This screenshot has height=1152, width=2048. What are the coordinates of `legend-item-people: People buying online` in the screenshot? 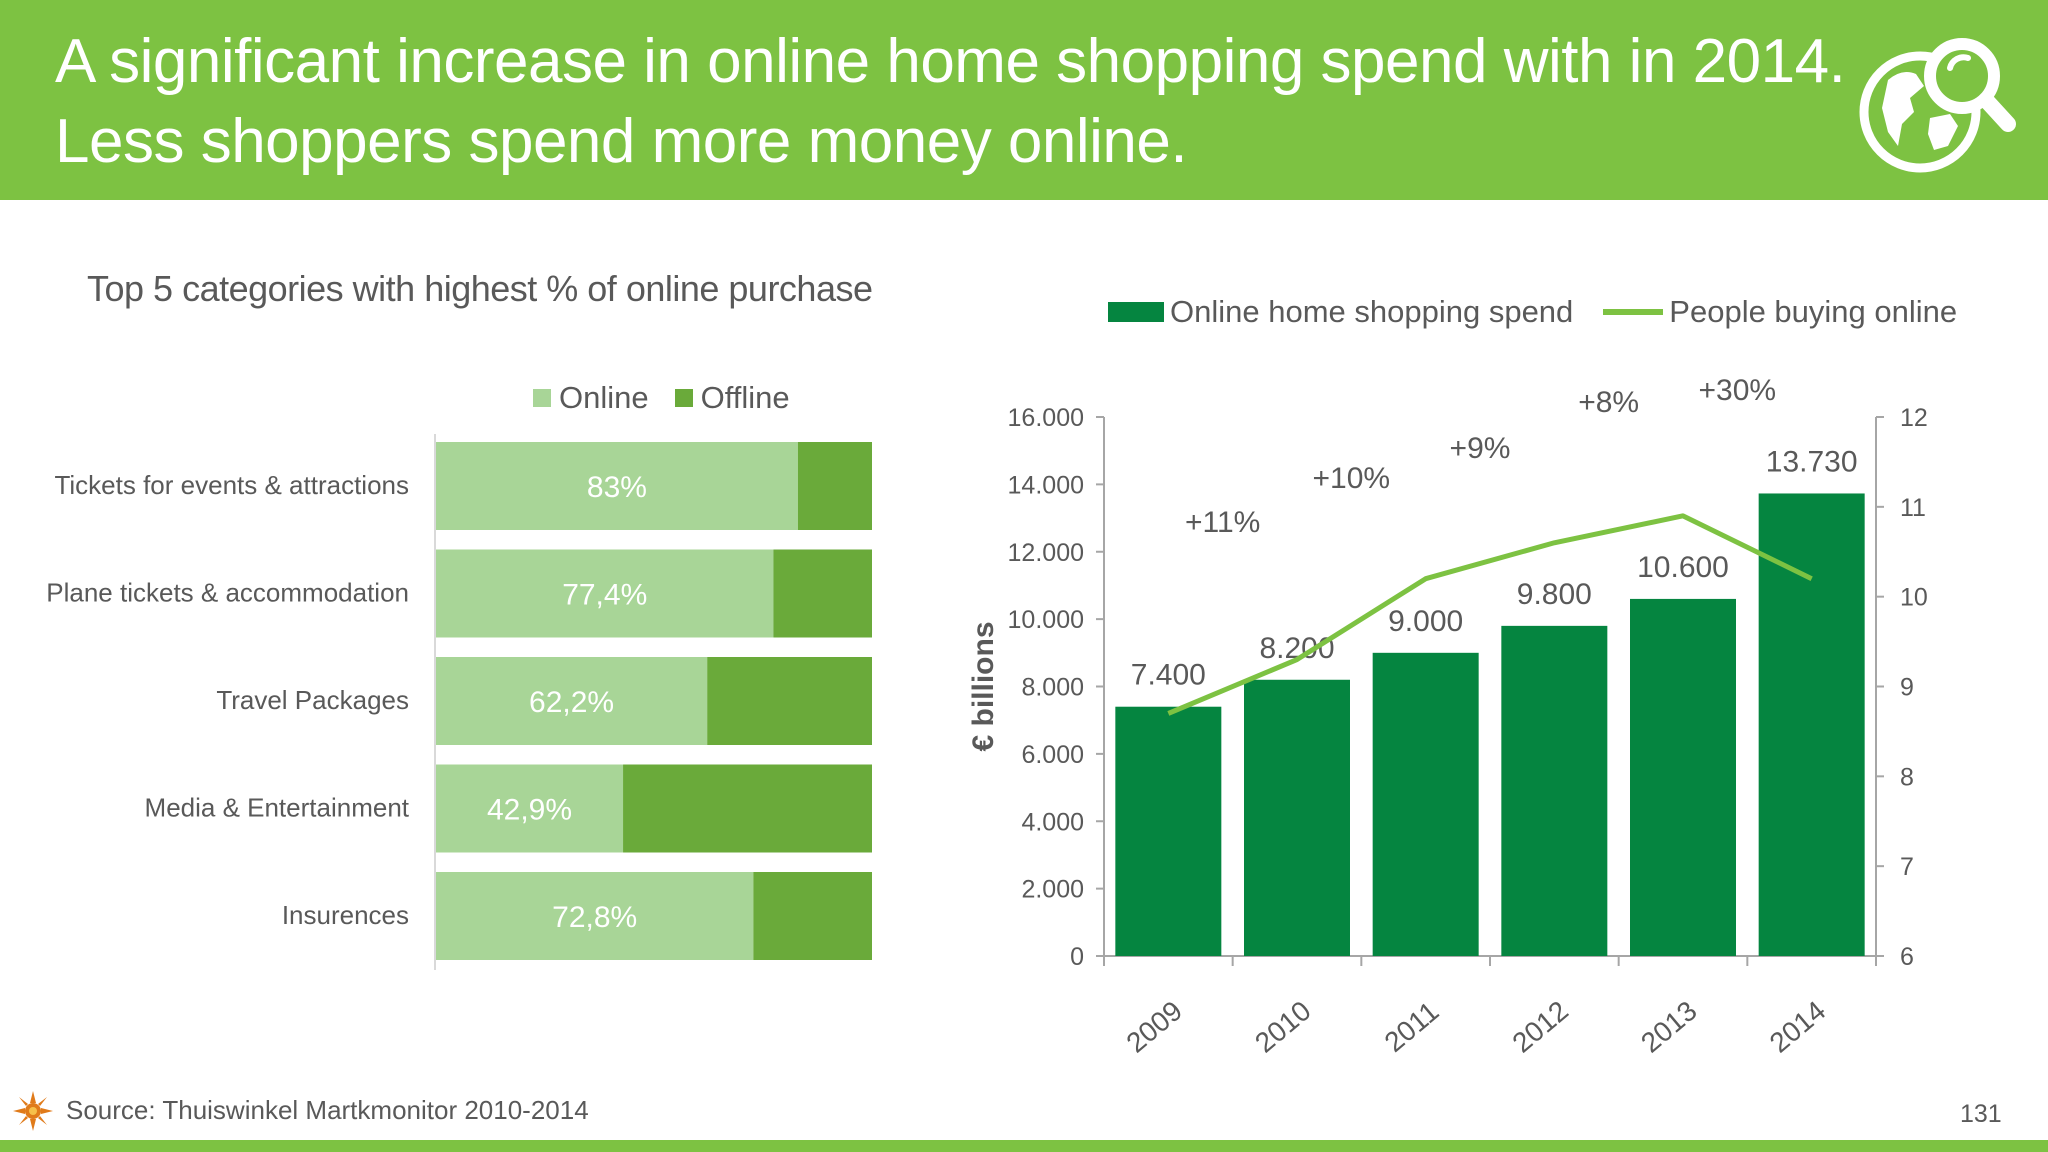 It's located at (1780, 312).